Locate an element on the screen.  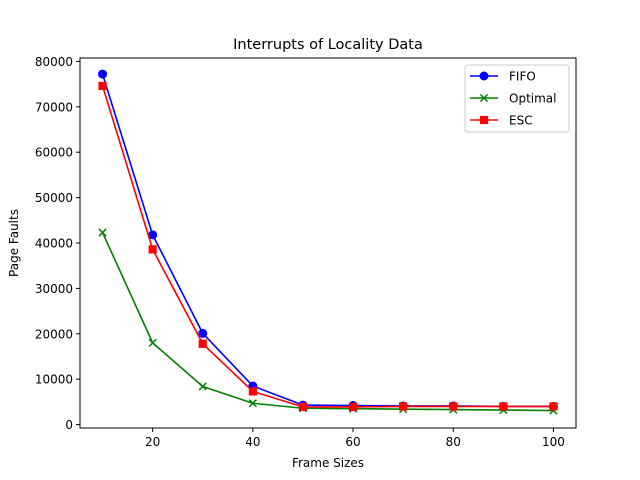
y-tick-label: 30000 is located at coordinates (54, 289).